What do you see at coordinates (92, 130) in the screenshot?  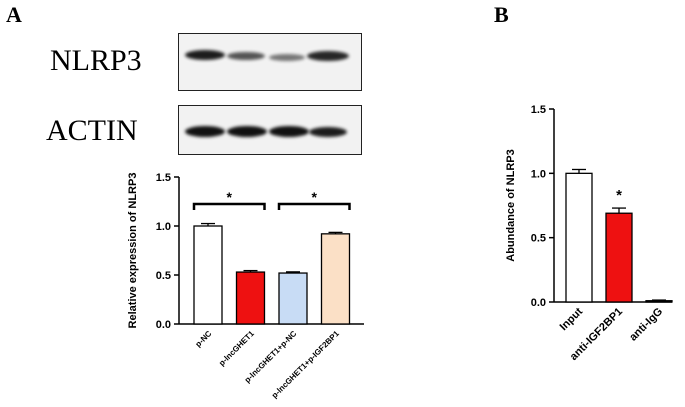 I see `blot-label-actin: ACTIN` at bounding box center [92, 130].